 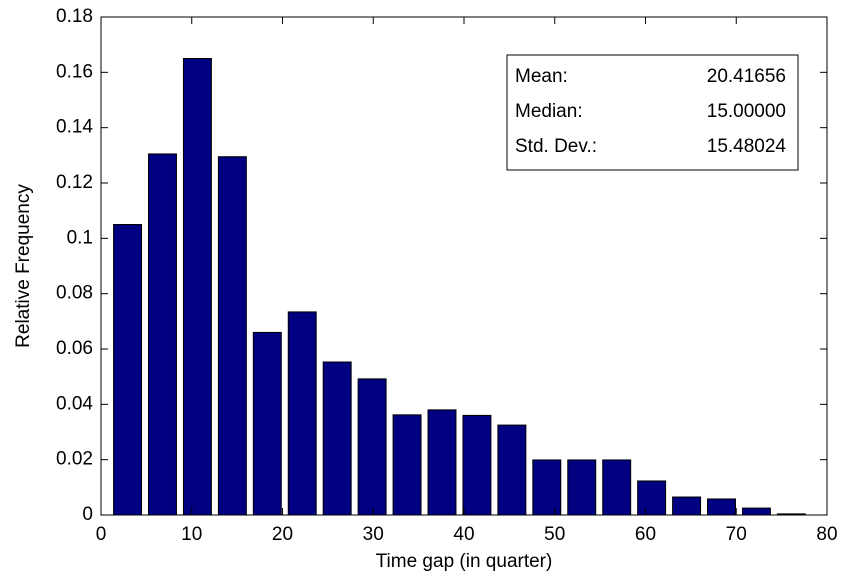 What do you see at coordinates (652, 112) in the screenshot?
I see `stats-box` at bounding box center [652, 112].